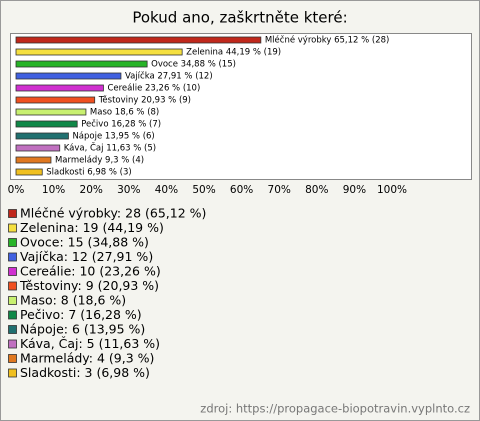  I want to click on x-tick-label: 20%, so click(91, 190).